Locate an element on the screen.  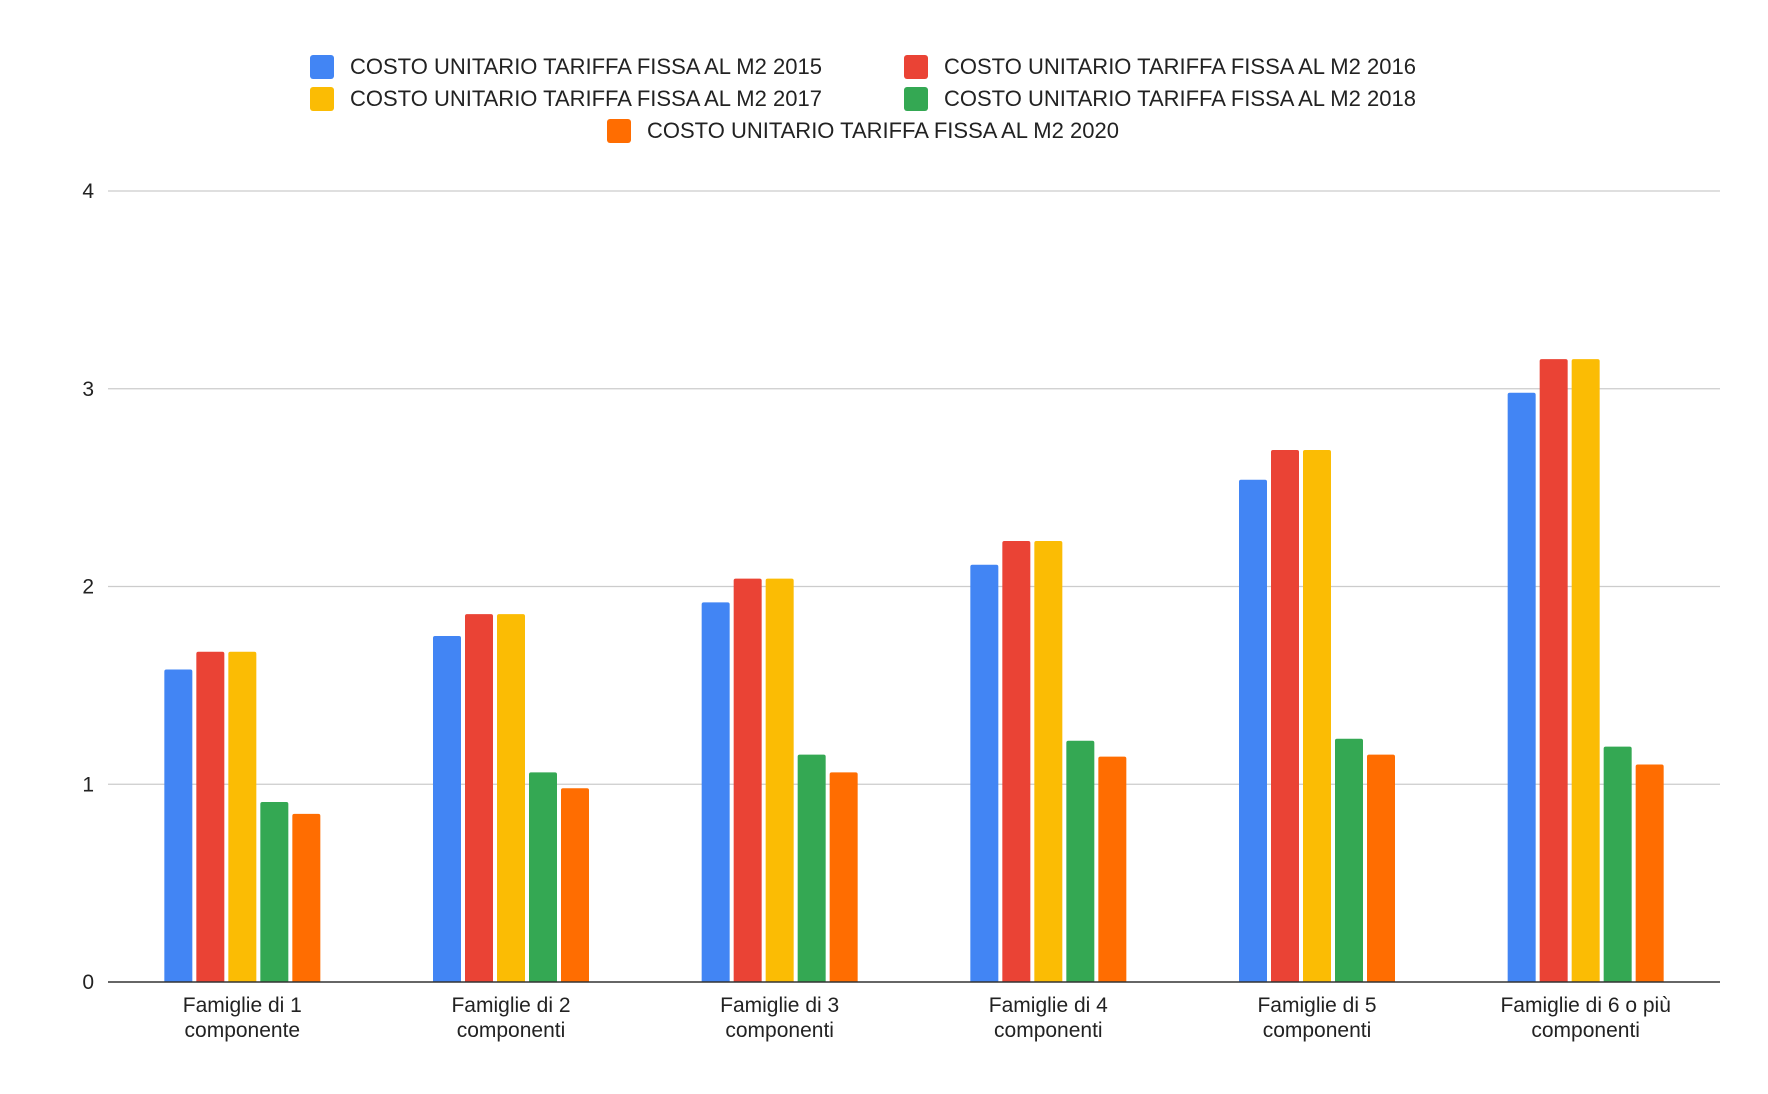
bar-s4-c1 is located at coordinates (575, 885).